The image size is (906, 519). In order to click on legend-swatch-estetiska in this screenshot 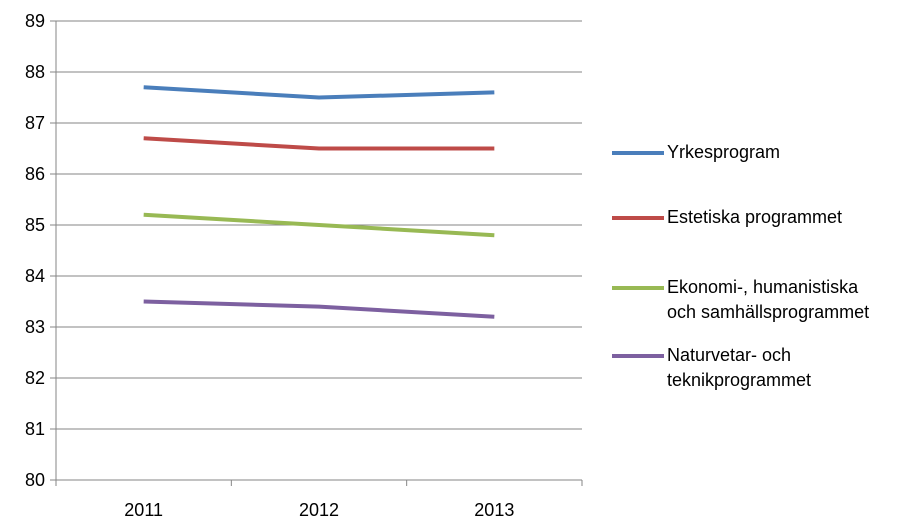, I will do `click(638, 218)`.